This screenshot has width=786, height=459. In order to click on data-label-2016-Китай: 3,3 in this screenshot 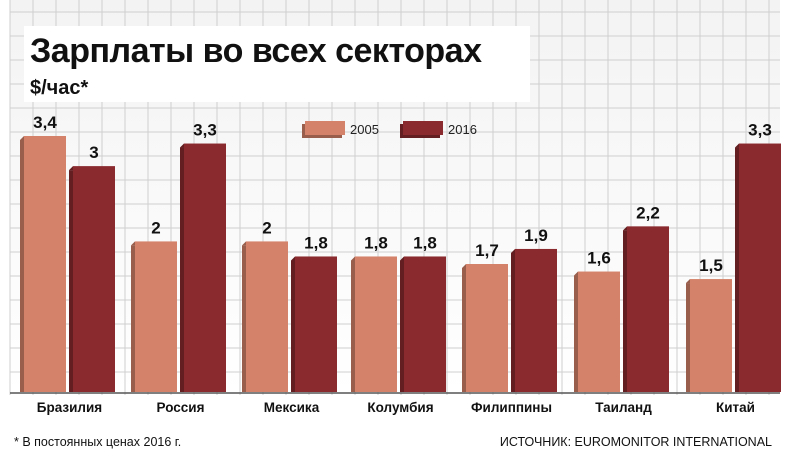, I will do `click(760, 130)`.